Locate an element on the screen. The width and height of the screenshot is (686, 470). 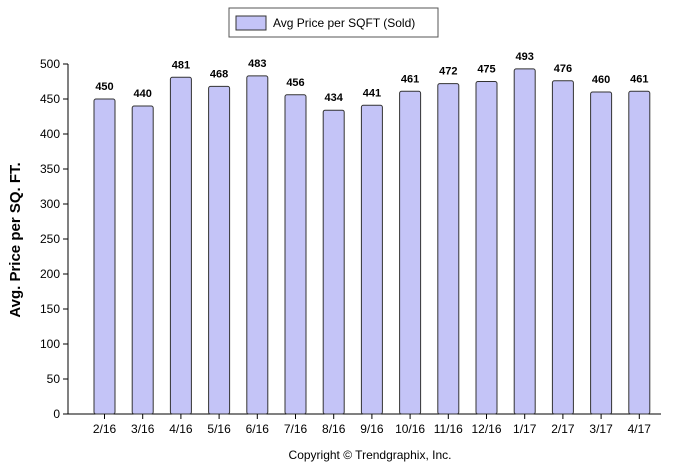
data-label: 475 is located at coordinates (486, 70).